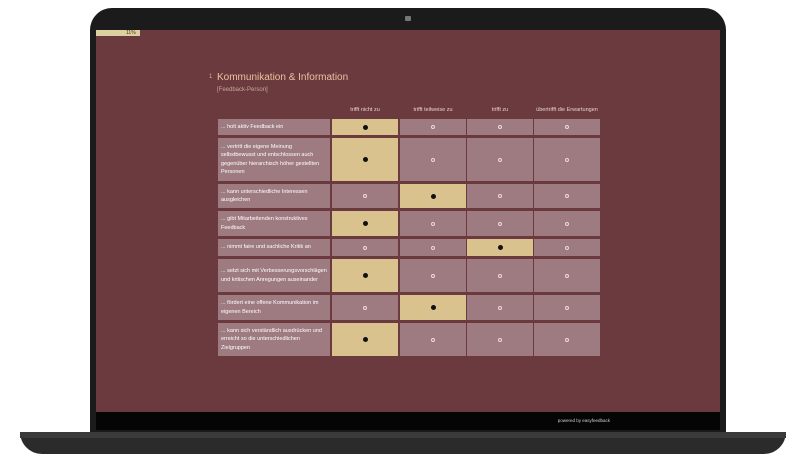 The width and height of the screenshot is (806, 470). Describe the element at coordinates (408, 33) in the screenshot. I see `progress-bar: 11%` at that location.